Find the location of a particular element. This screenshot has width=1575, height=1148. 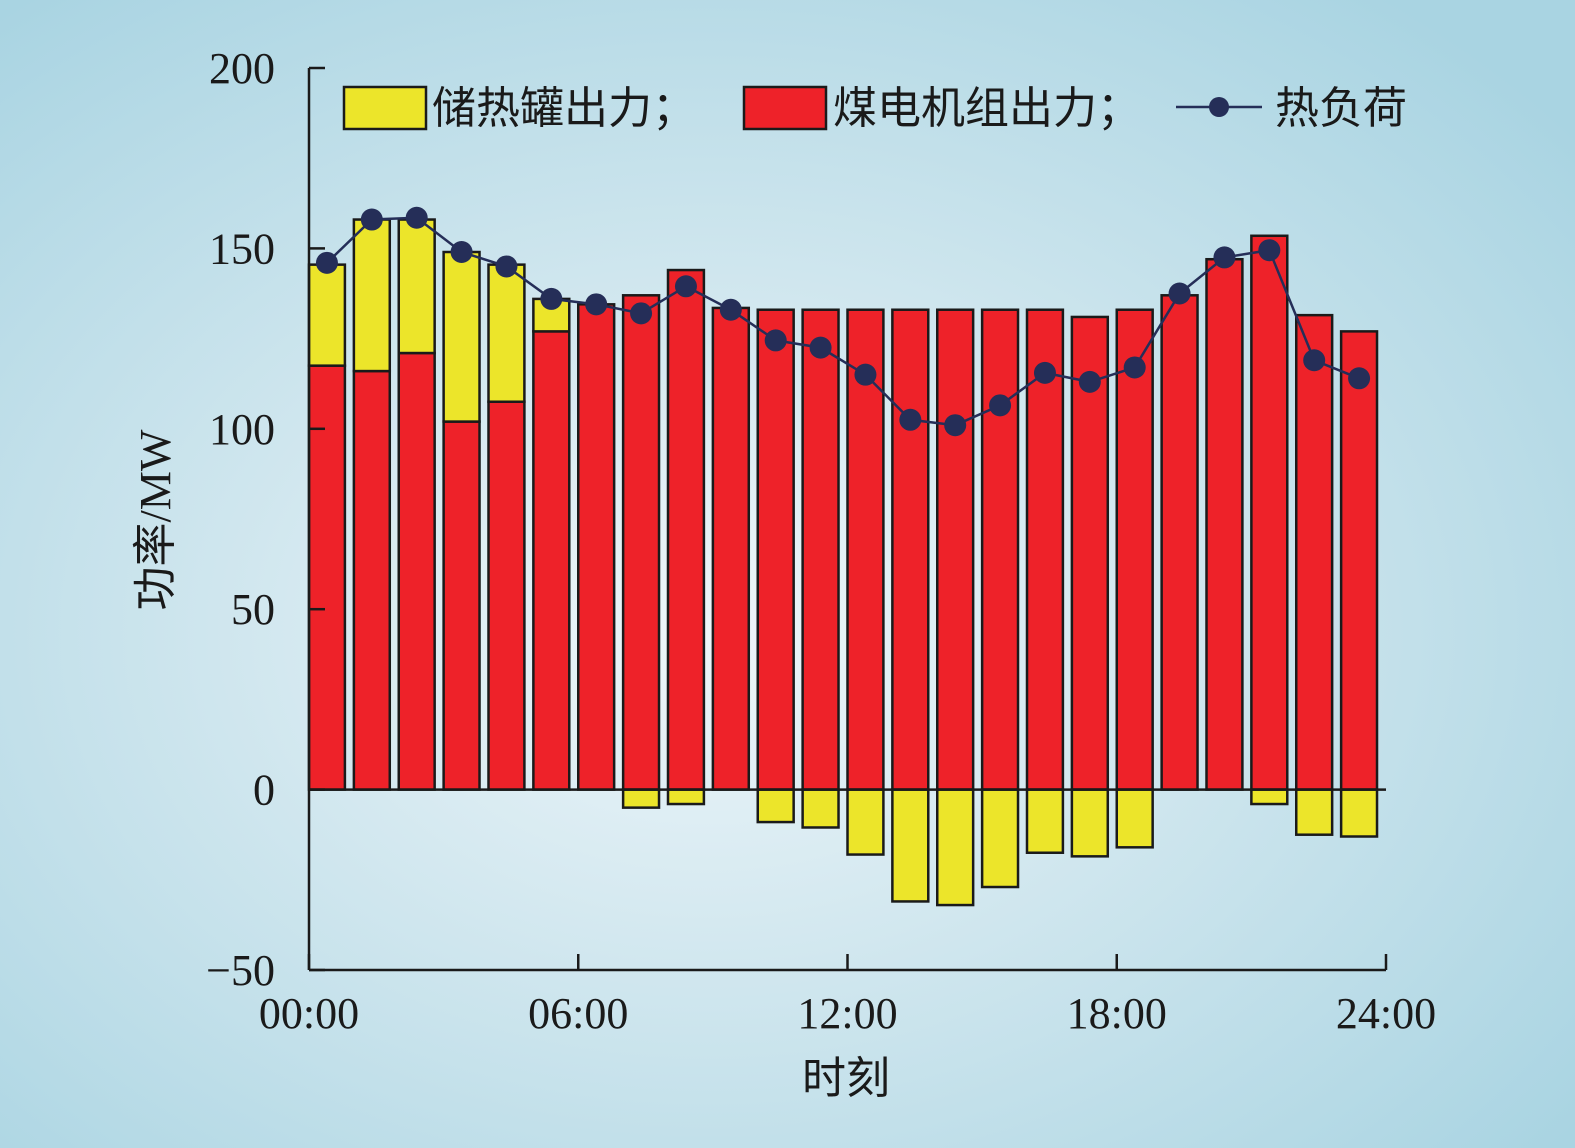

y-tick-label: 200 is located at coordinates (242, 68).